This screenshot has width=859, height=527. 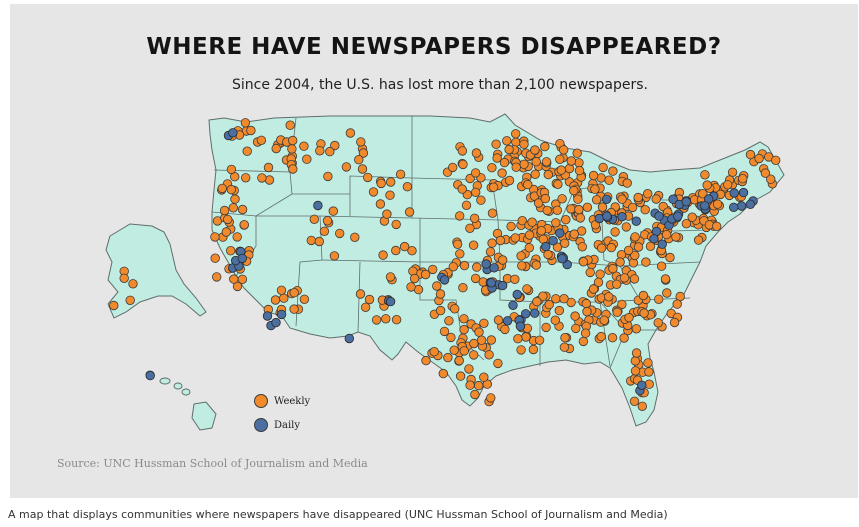 What do you see at coordinates (261, 425) in the screenshot?
I see `daily-swatch-icon` at bounding box center [261, 425].